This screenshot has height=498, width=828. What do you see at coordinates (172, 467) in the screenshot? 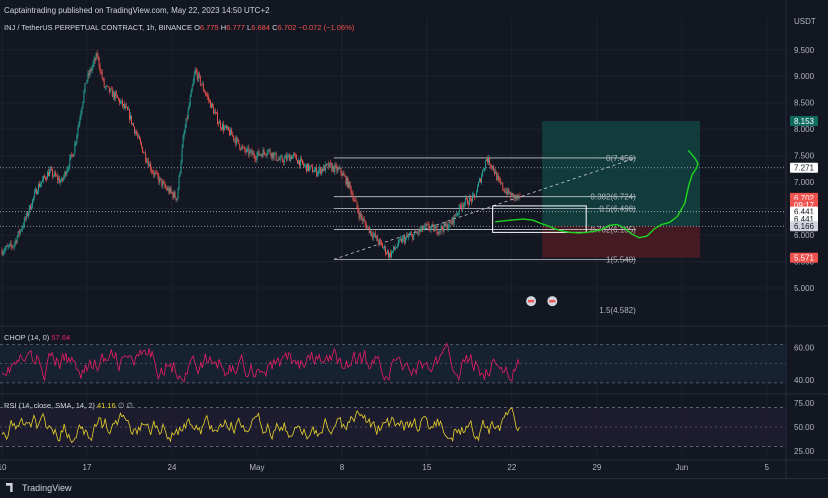
I see `time-axis-tick-label: 24` at bounding box center [172, 467].